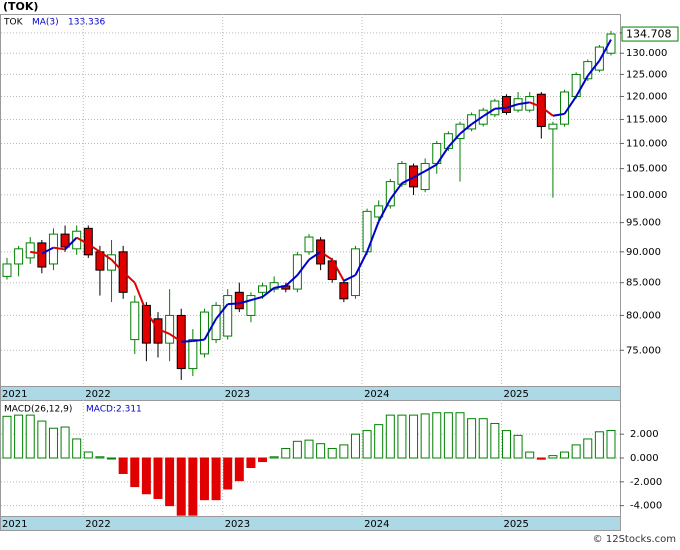 The height and width of the screenshot is (550, 680). What do you see at coordinates (634, 539) in the screenshot?
I see `watermark: © 12Stocks.com` at bounding box center [634, 539].